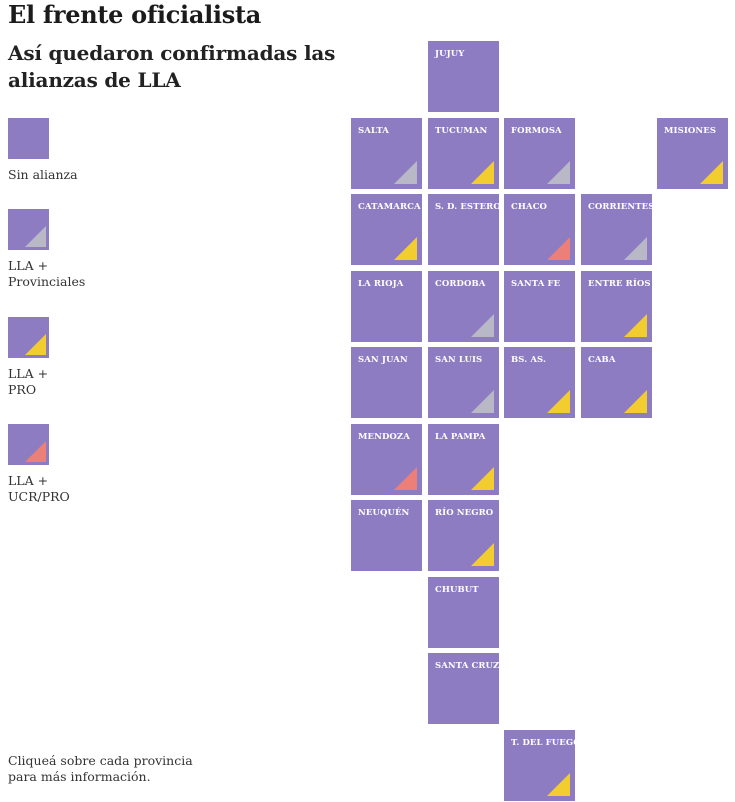 The image size is (735, 802). What do you see at coordinates (461, 131) in the screenshot?
I see `province-name: TUCUMAN` at bounding box center [461, 131].